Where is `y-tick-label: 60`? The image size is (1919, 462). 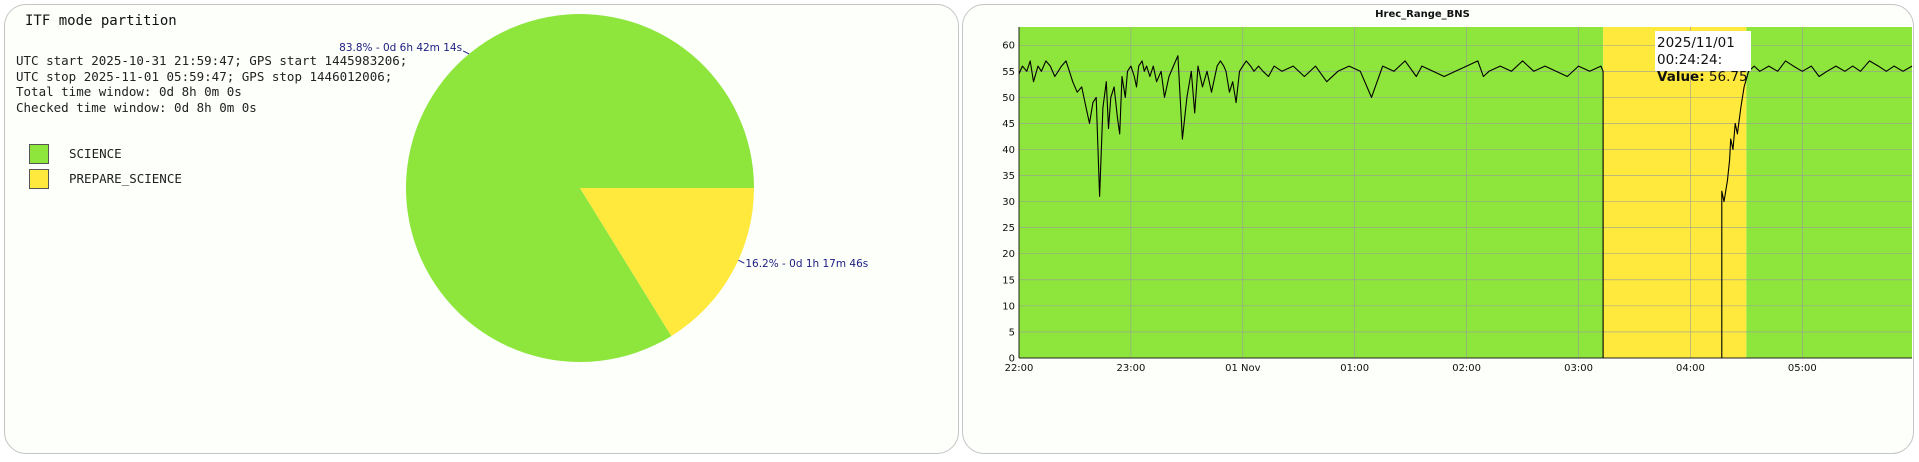
y-tick-label: 60 is located at coordinates (1008, 46).